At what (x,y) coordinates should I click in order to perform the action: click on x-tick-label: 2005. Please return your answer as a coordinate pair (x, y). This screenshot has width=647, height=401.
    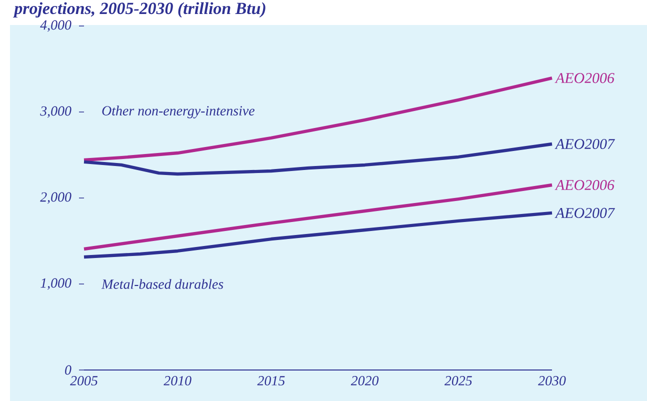
    Looking at the image, I should click on (84, 381).